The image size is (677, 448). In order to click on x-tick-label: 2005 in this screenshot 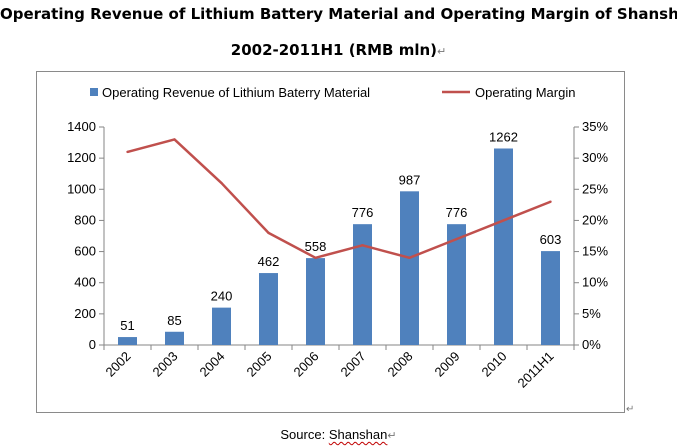, I will do `click(259, 364)`.